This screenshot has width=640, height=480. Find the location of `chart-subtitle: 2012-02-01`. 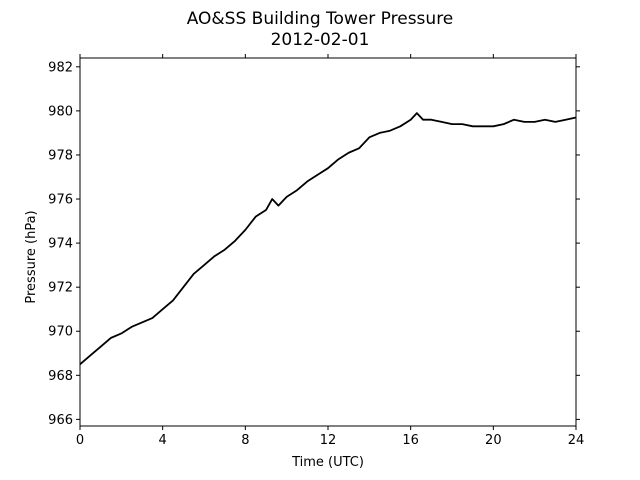

chart-subtitle: 2012-02-01 is located at coordinates (320, 40).